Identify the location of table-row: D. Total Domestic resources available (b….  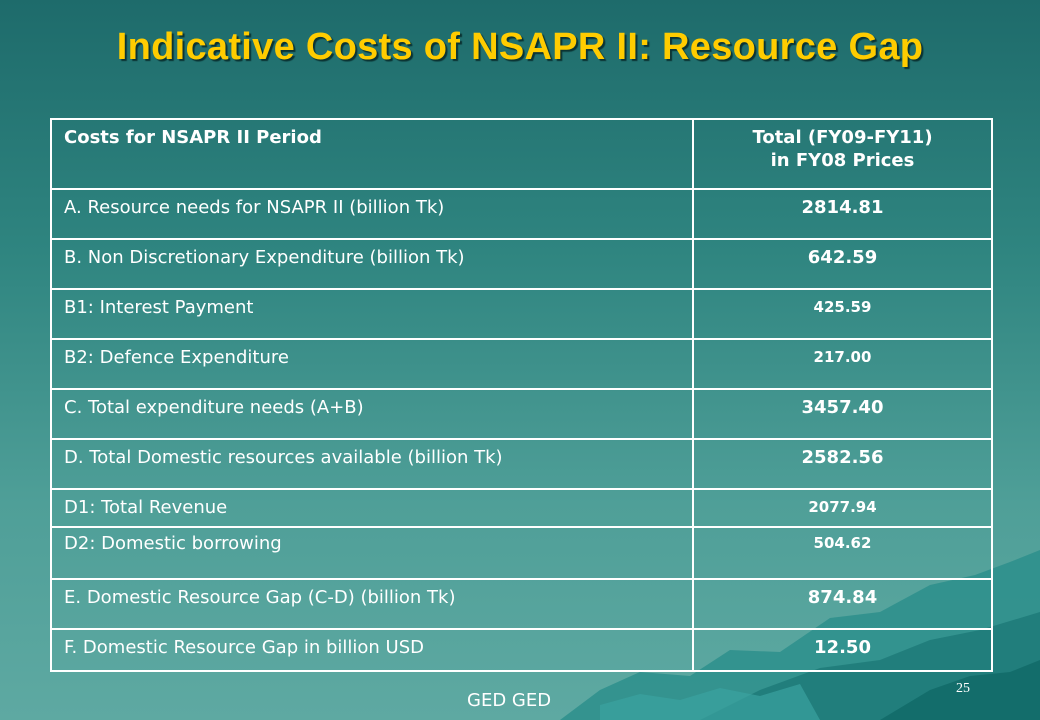
(521, 464).